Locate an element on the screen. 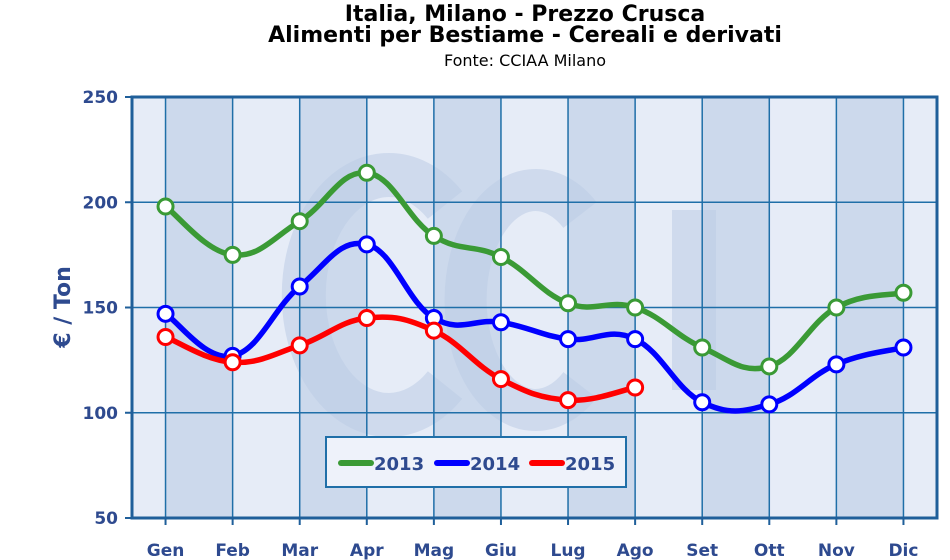 The image size is (950, 560). legend-box is located at coordinates (476, 462).